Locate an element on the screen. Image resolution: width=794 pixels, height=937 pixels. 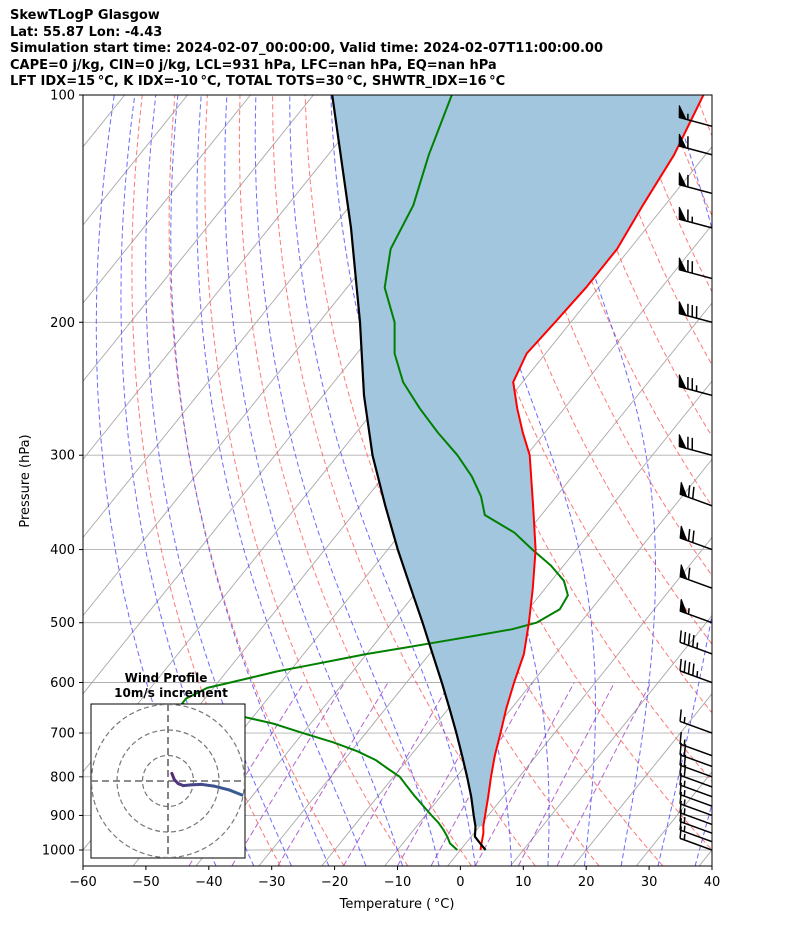
x-tick-label: −10 is located at coordinates (397, 882).